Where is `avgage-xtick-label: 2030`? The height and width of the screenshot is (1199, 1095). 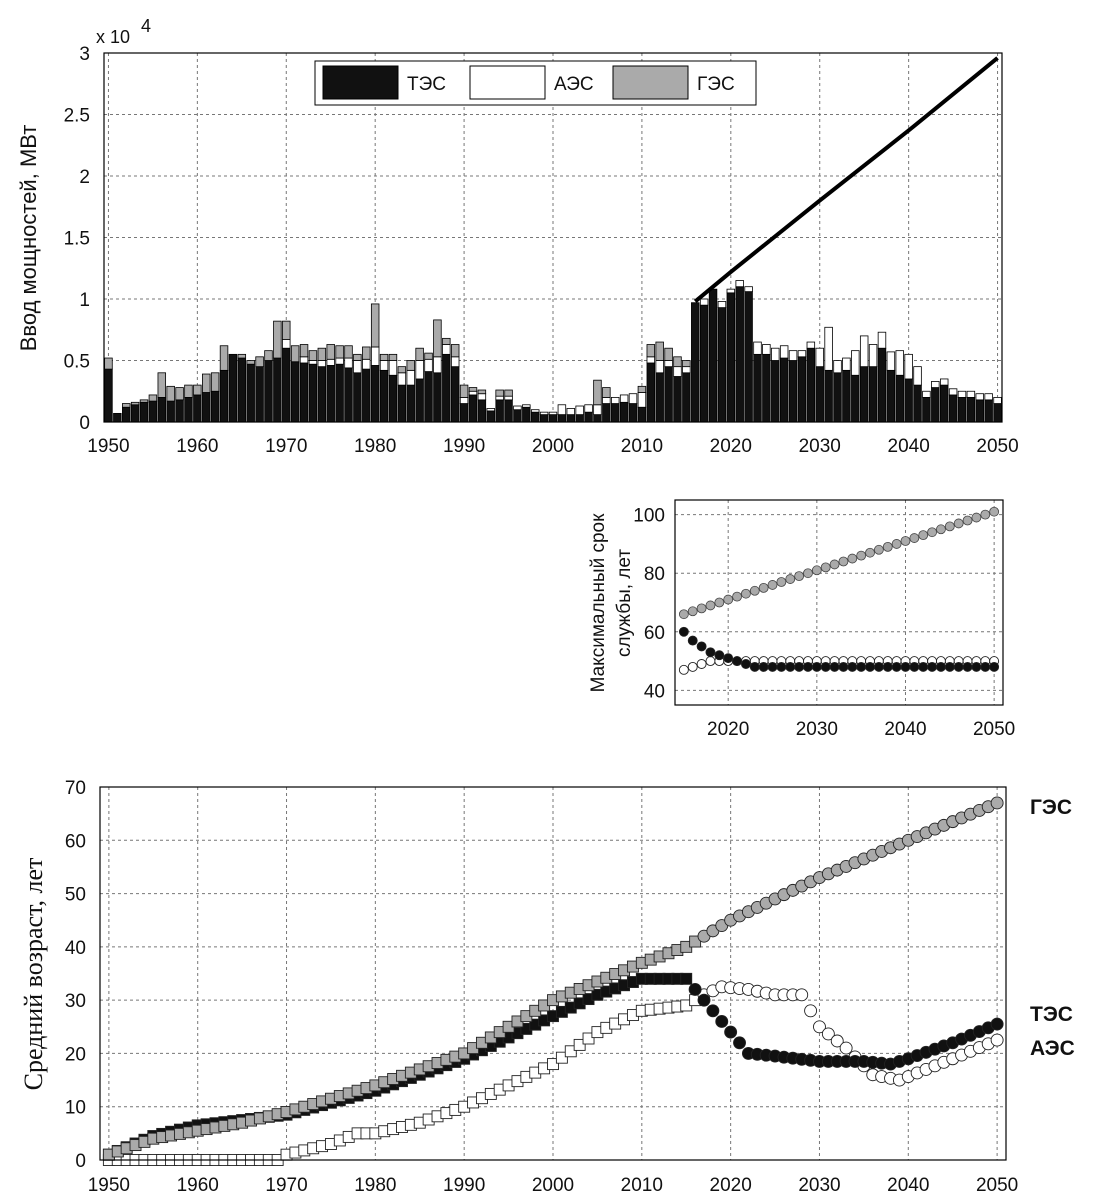 avgage-xtick-label: 2030 is located at coordinates (819, 1185).